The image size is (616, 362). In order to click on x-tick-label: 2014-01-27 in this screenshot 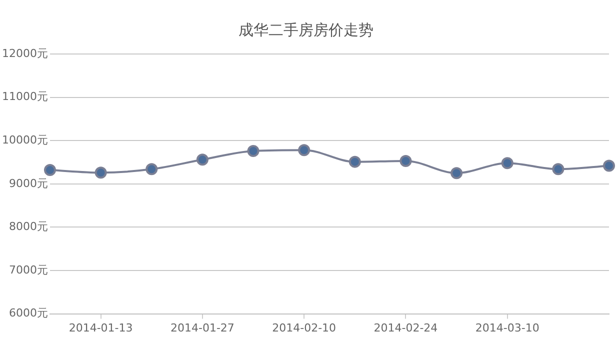, I will do `click(202, 327)`.